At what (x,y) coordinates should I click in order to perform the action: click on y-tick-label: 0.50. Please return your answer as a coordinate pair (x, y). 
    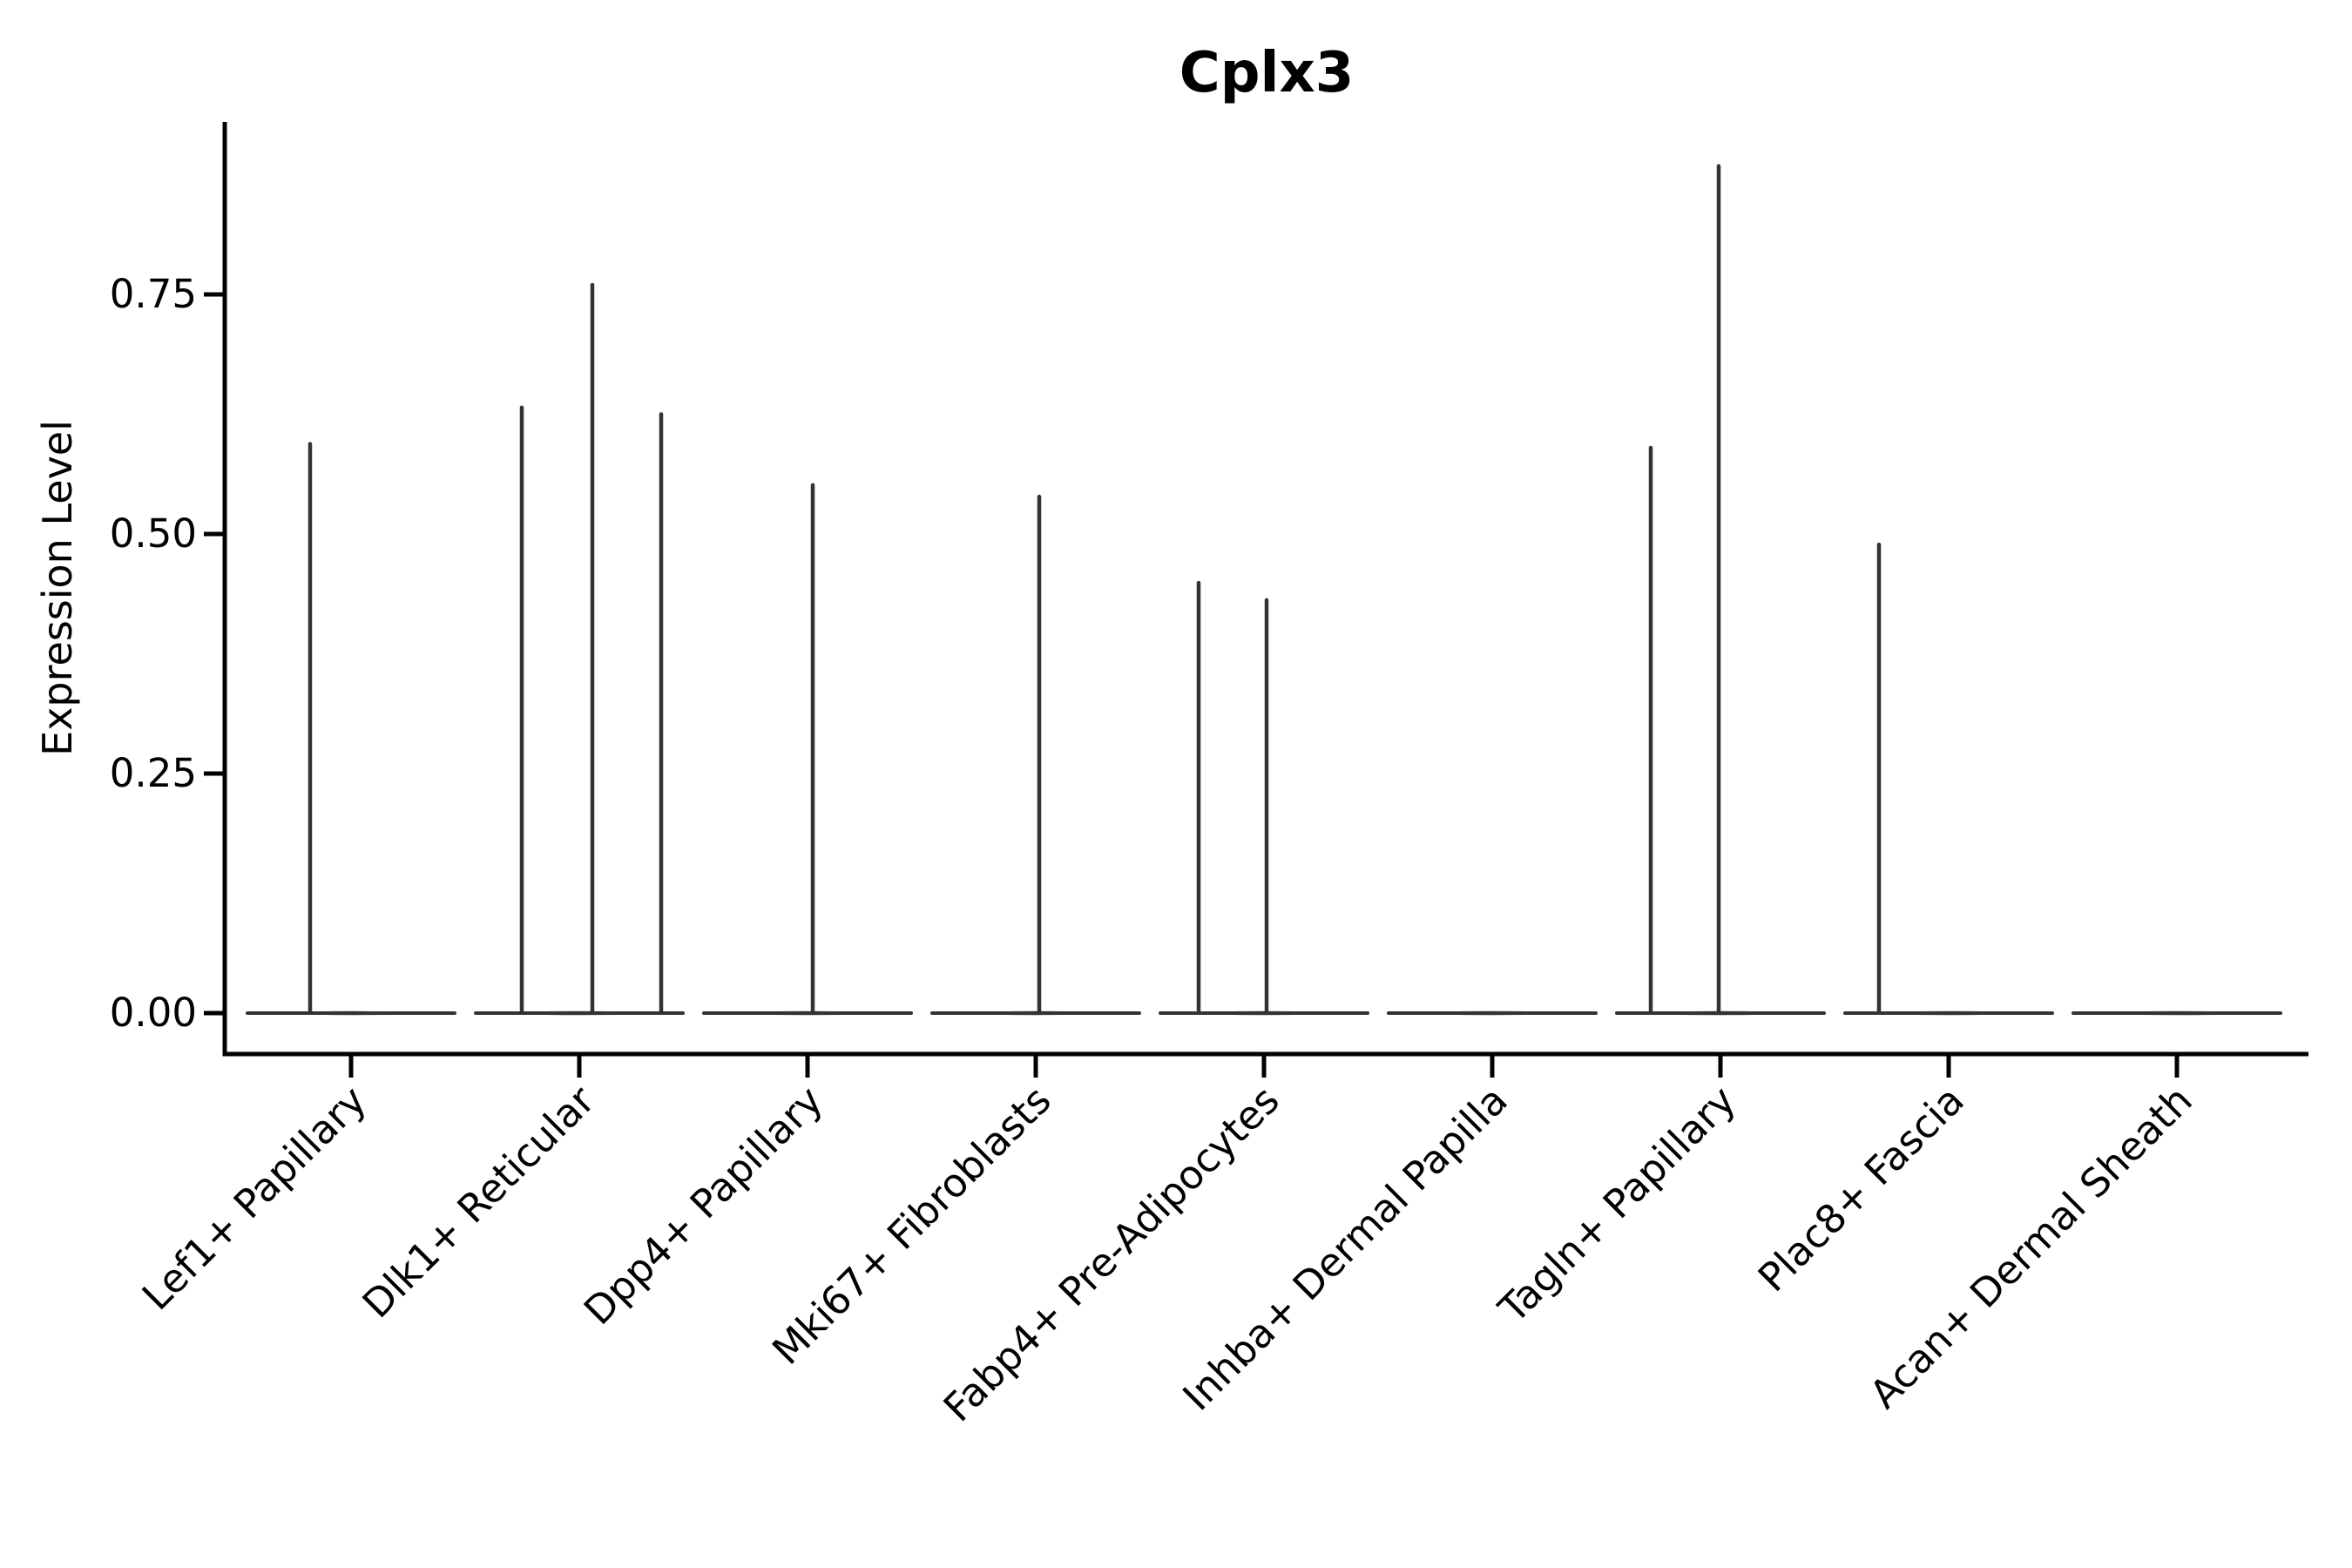
    Looking at the image, I should click on (153, 533).